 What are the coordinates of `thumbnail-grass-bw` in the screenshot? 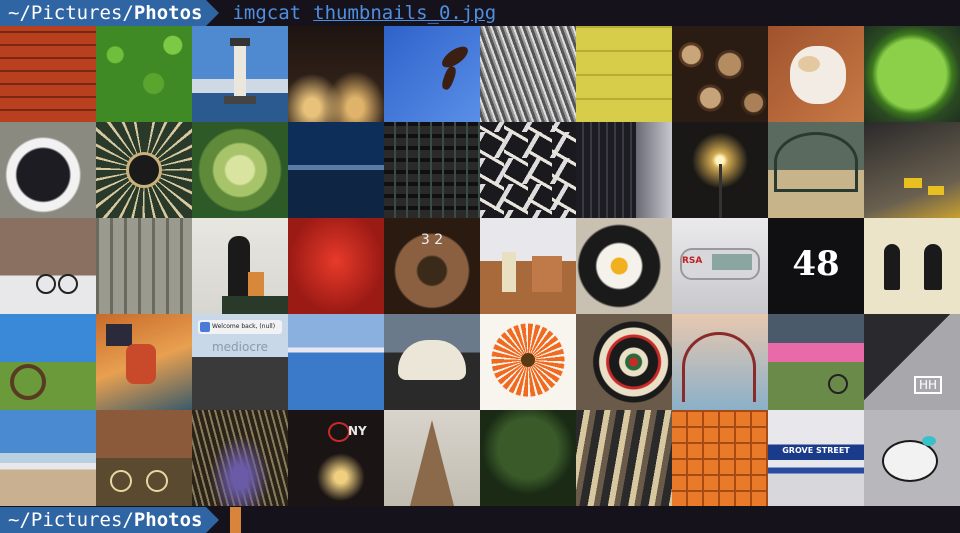 It's located at (528, 74).